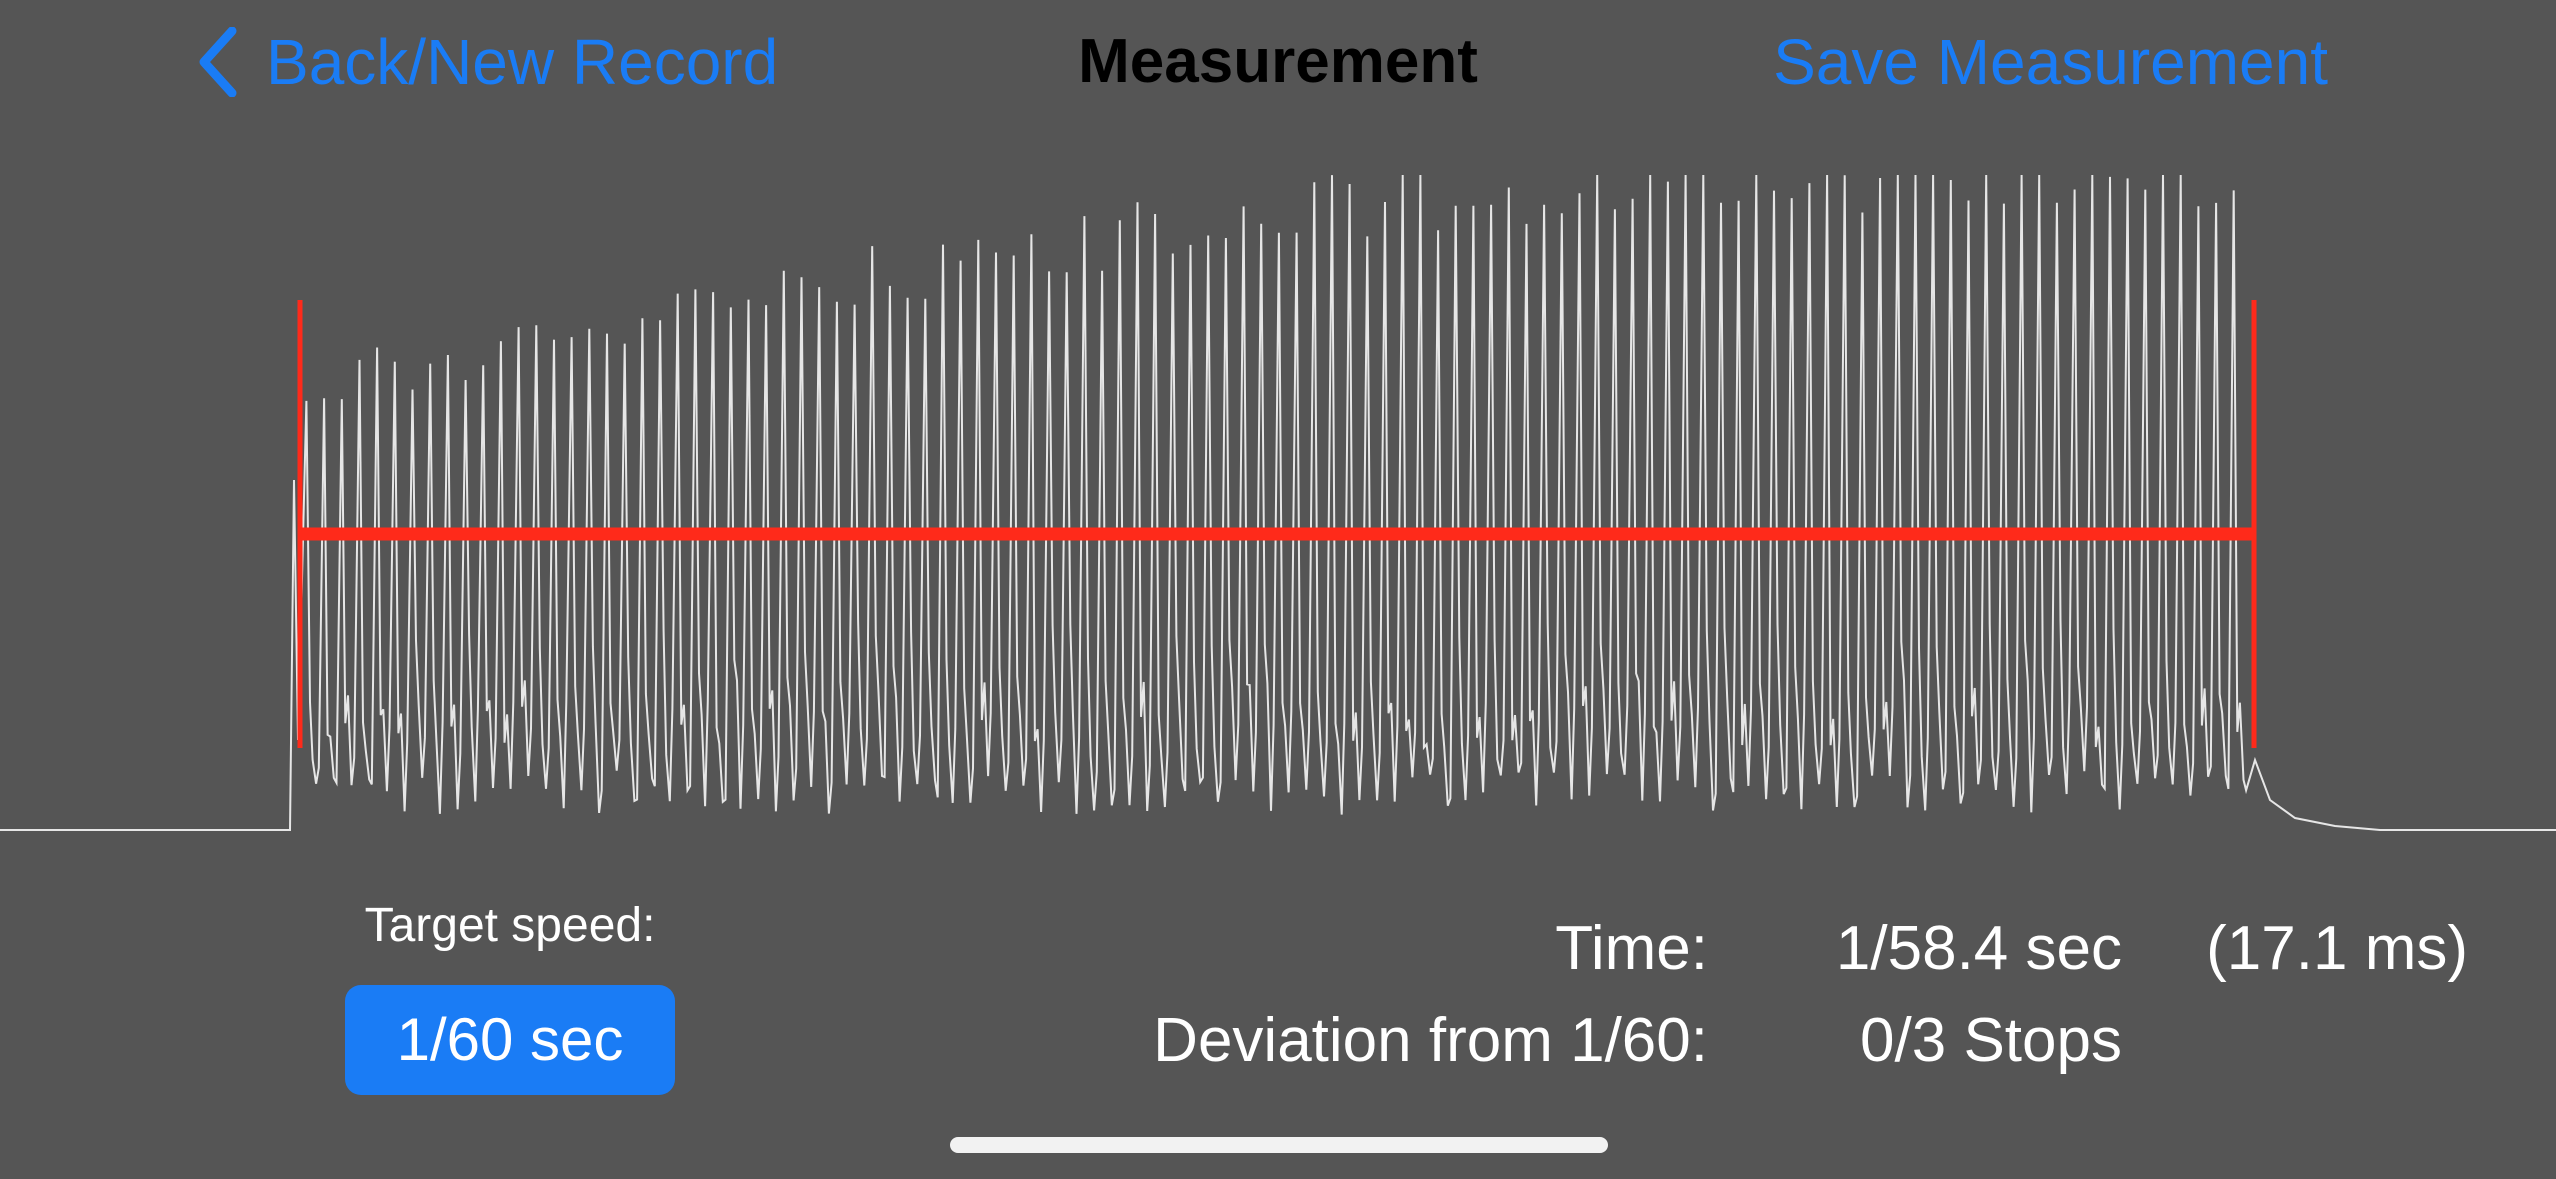  What do you see at coordinates (2337, 948) in the screenshot?
I see `time-ms-value: (17.1 ms)` at bounding box center [2337, 948].